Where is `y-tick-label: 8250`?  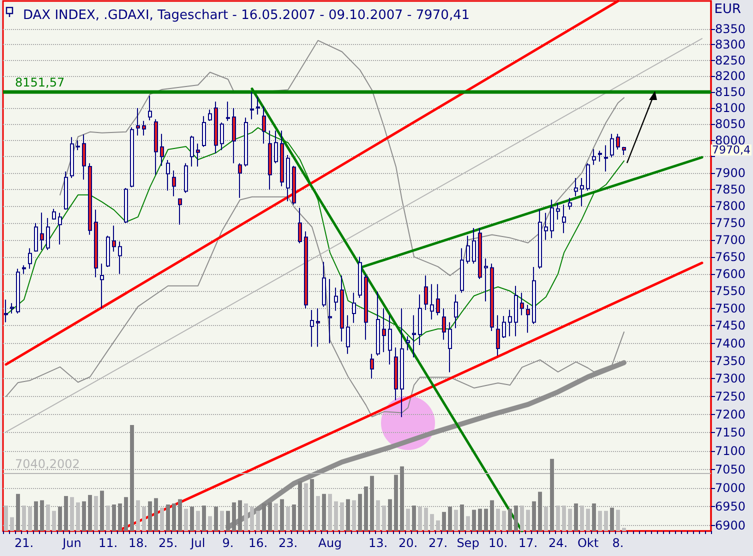 y-tick-label: 8250 is located at coordinates (730, 60).